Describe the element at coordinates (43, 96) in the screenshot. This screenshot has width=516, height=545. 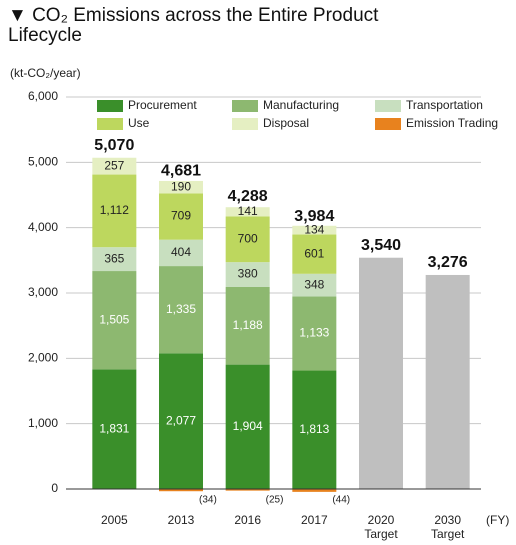
I see `y-tick-label: 6,000` at that location.